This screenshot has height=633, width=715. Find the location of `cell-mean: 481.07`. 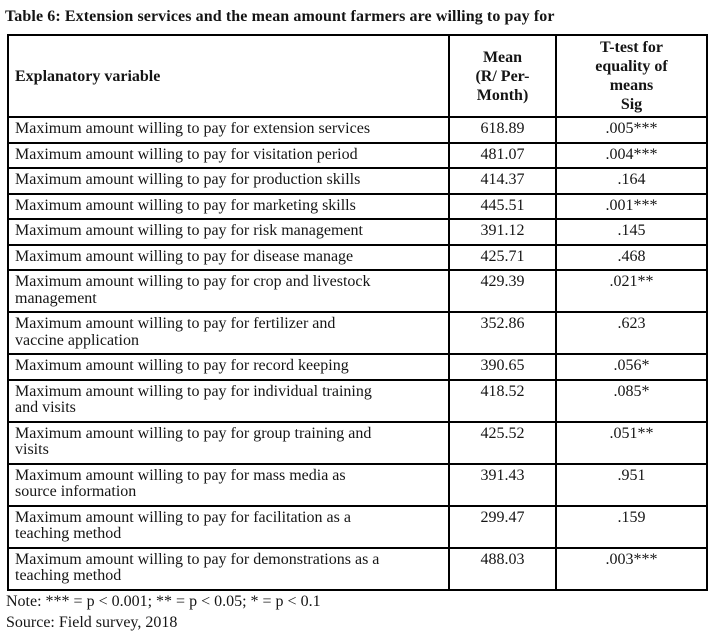

cell-mean: 481.07 is located at coordinates (502, 155).